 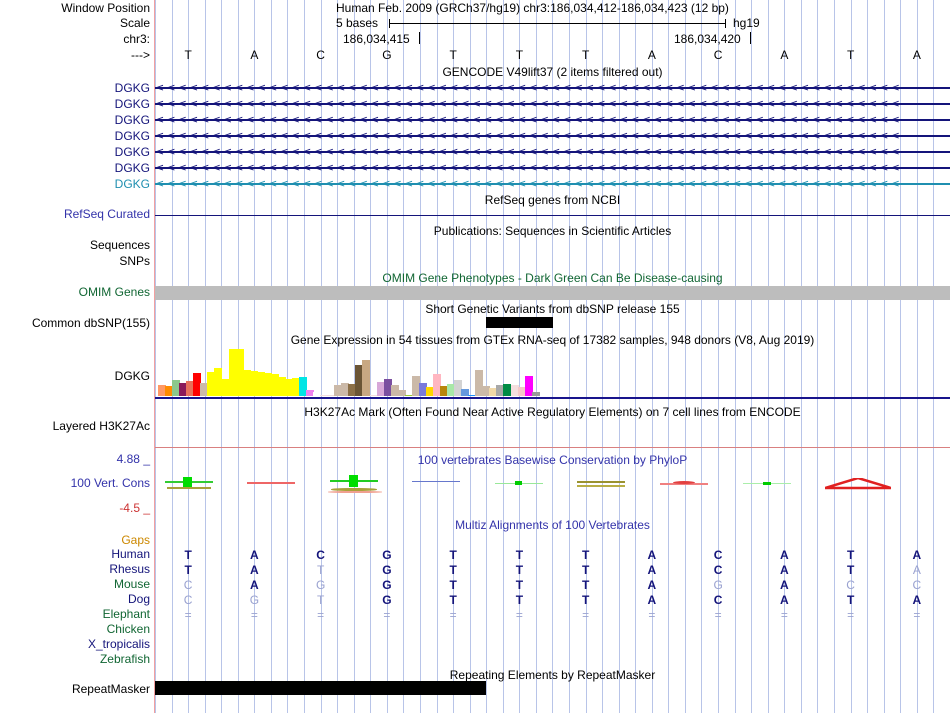 I want to click on omim-gene-bar, so click(x=552, y=293).